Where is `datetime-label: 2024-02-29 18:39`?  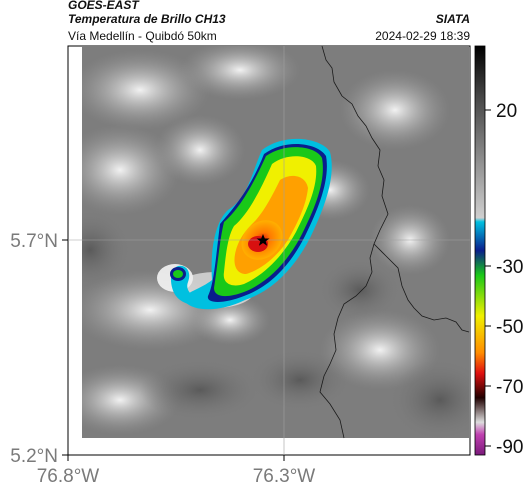
datetime-label: 2024-02-29 18:39 is located at coordinates (422, 36).